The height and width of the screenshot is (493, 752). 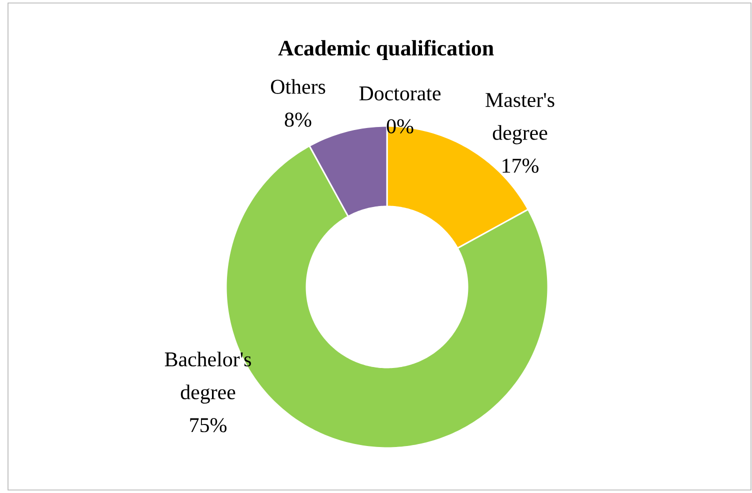 I want to click on data-label: 17%, so click(x=520, y=165).